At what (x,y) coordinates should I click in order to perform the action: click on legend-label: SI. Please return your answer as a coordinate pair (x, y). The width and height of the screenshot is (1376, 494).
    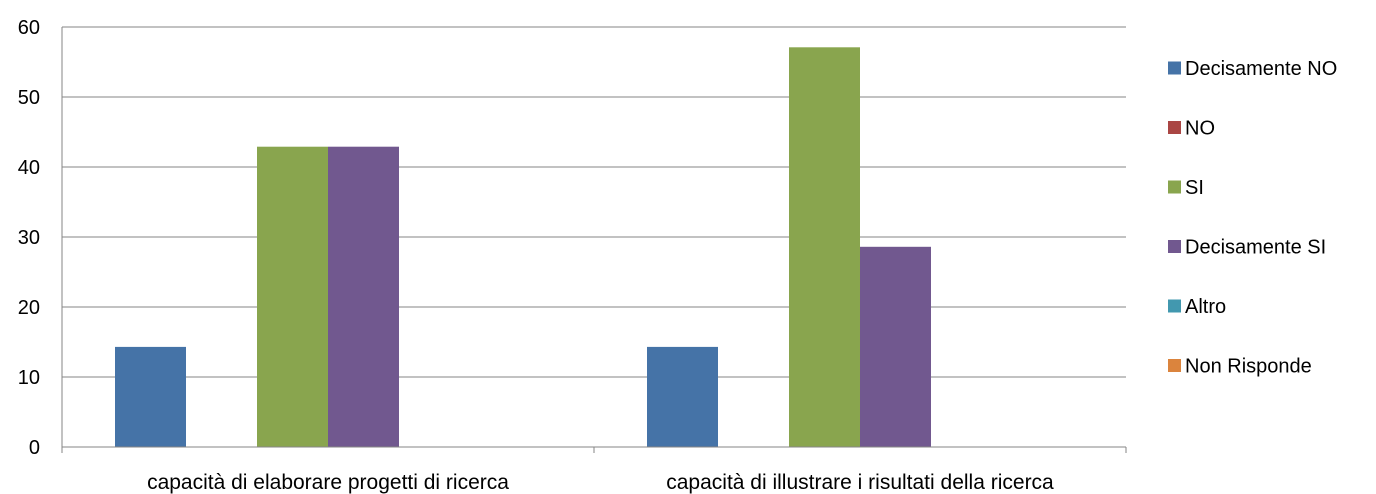
    Looking at the image, I should click on (1194, 188).